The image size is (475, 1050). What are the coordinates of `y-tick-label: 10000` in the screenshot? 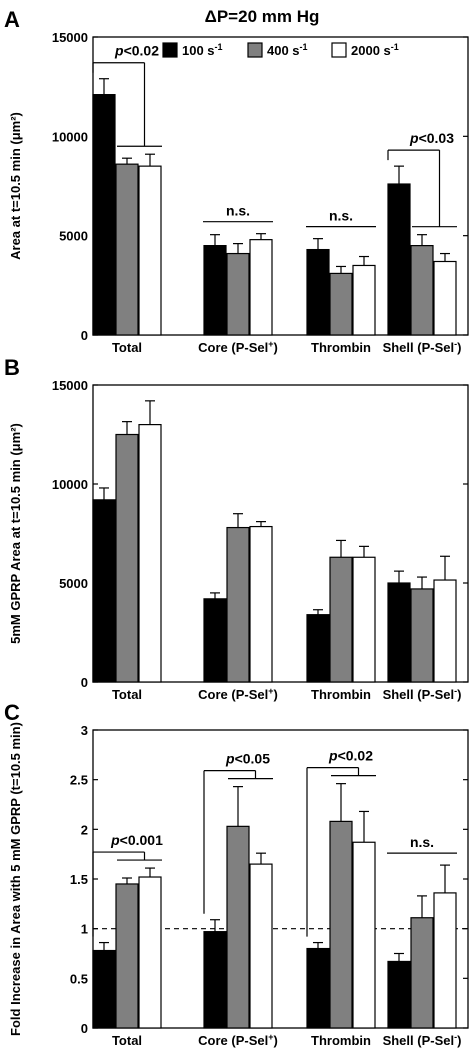 It's located at (70, 484).